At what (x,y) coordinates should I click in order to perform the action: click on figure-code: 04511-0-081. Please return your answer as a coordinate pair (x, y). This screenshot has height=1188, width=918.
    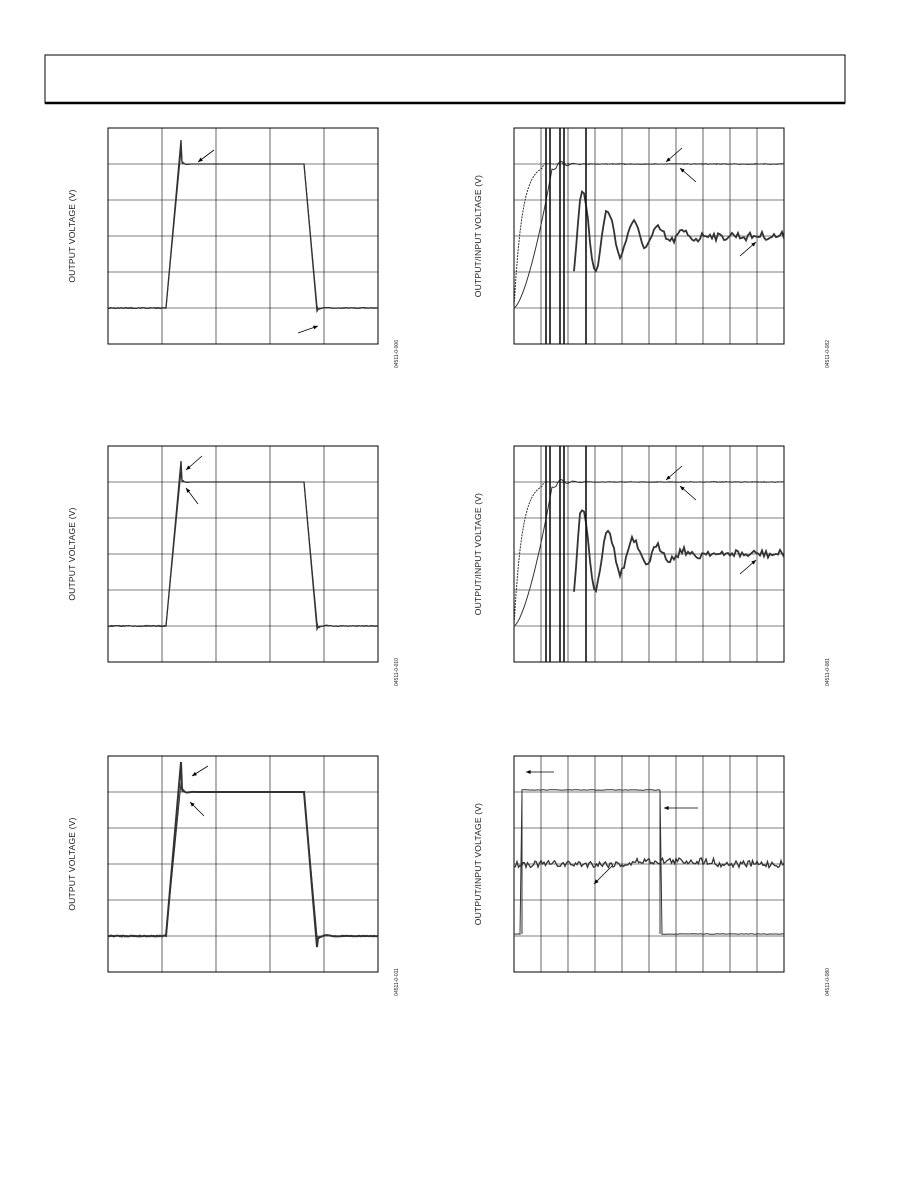
    Looking at the image, I should click on (828, 672).